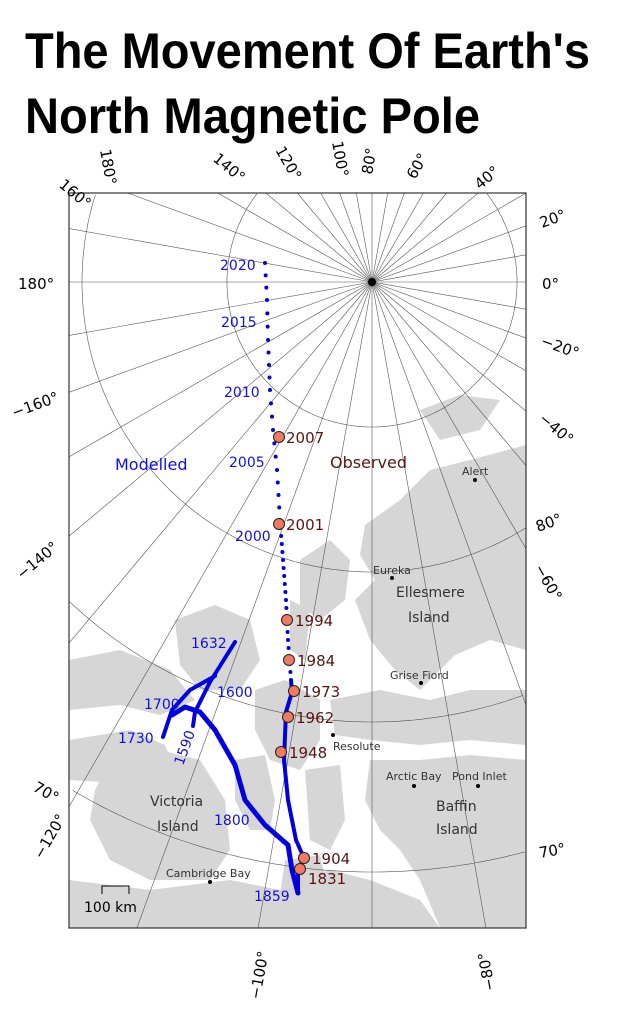  Describe the element at coordinates (372, 282) in the screenshot. I see `north-pole-marker` at that location.